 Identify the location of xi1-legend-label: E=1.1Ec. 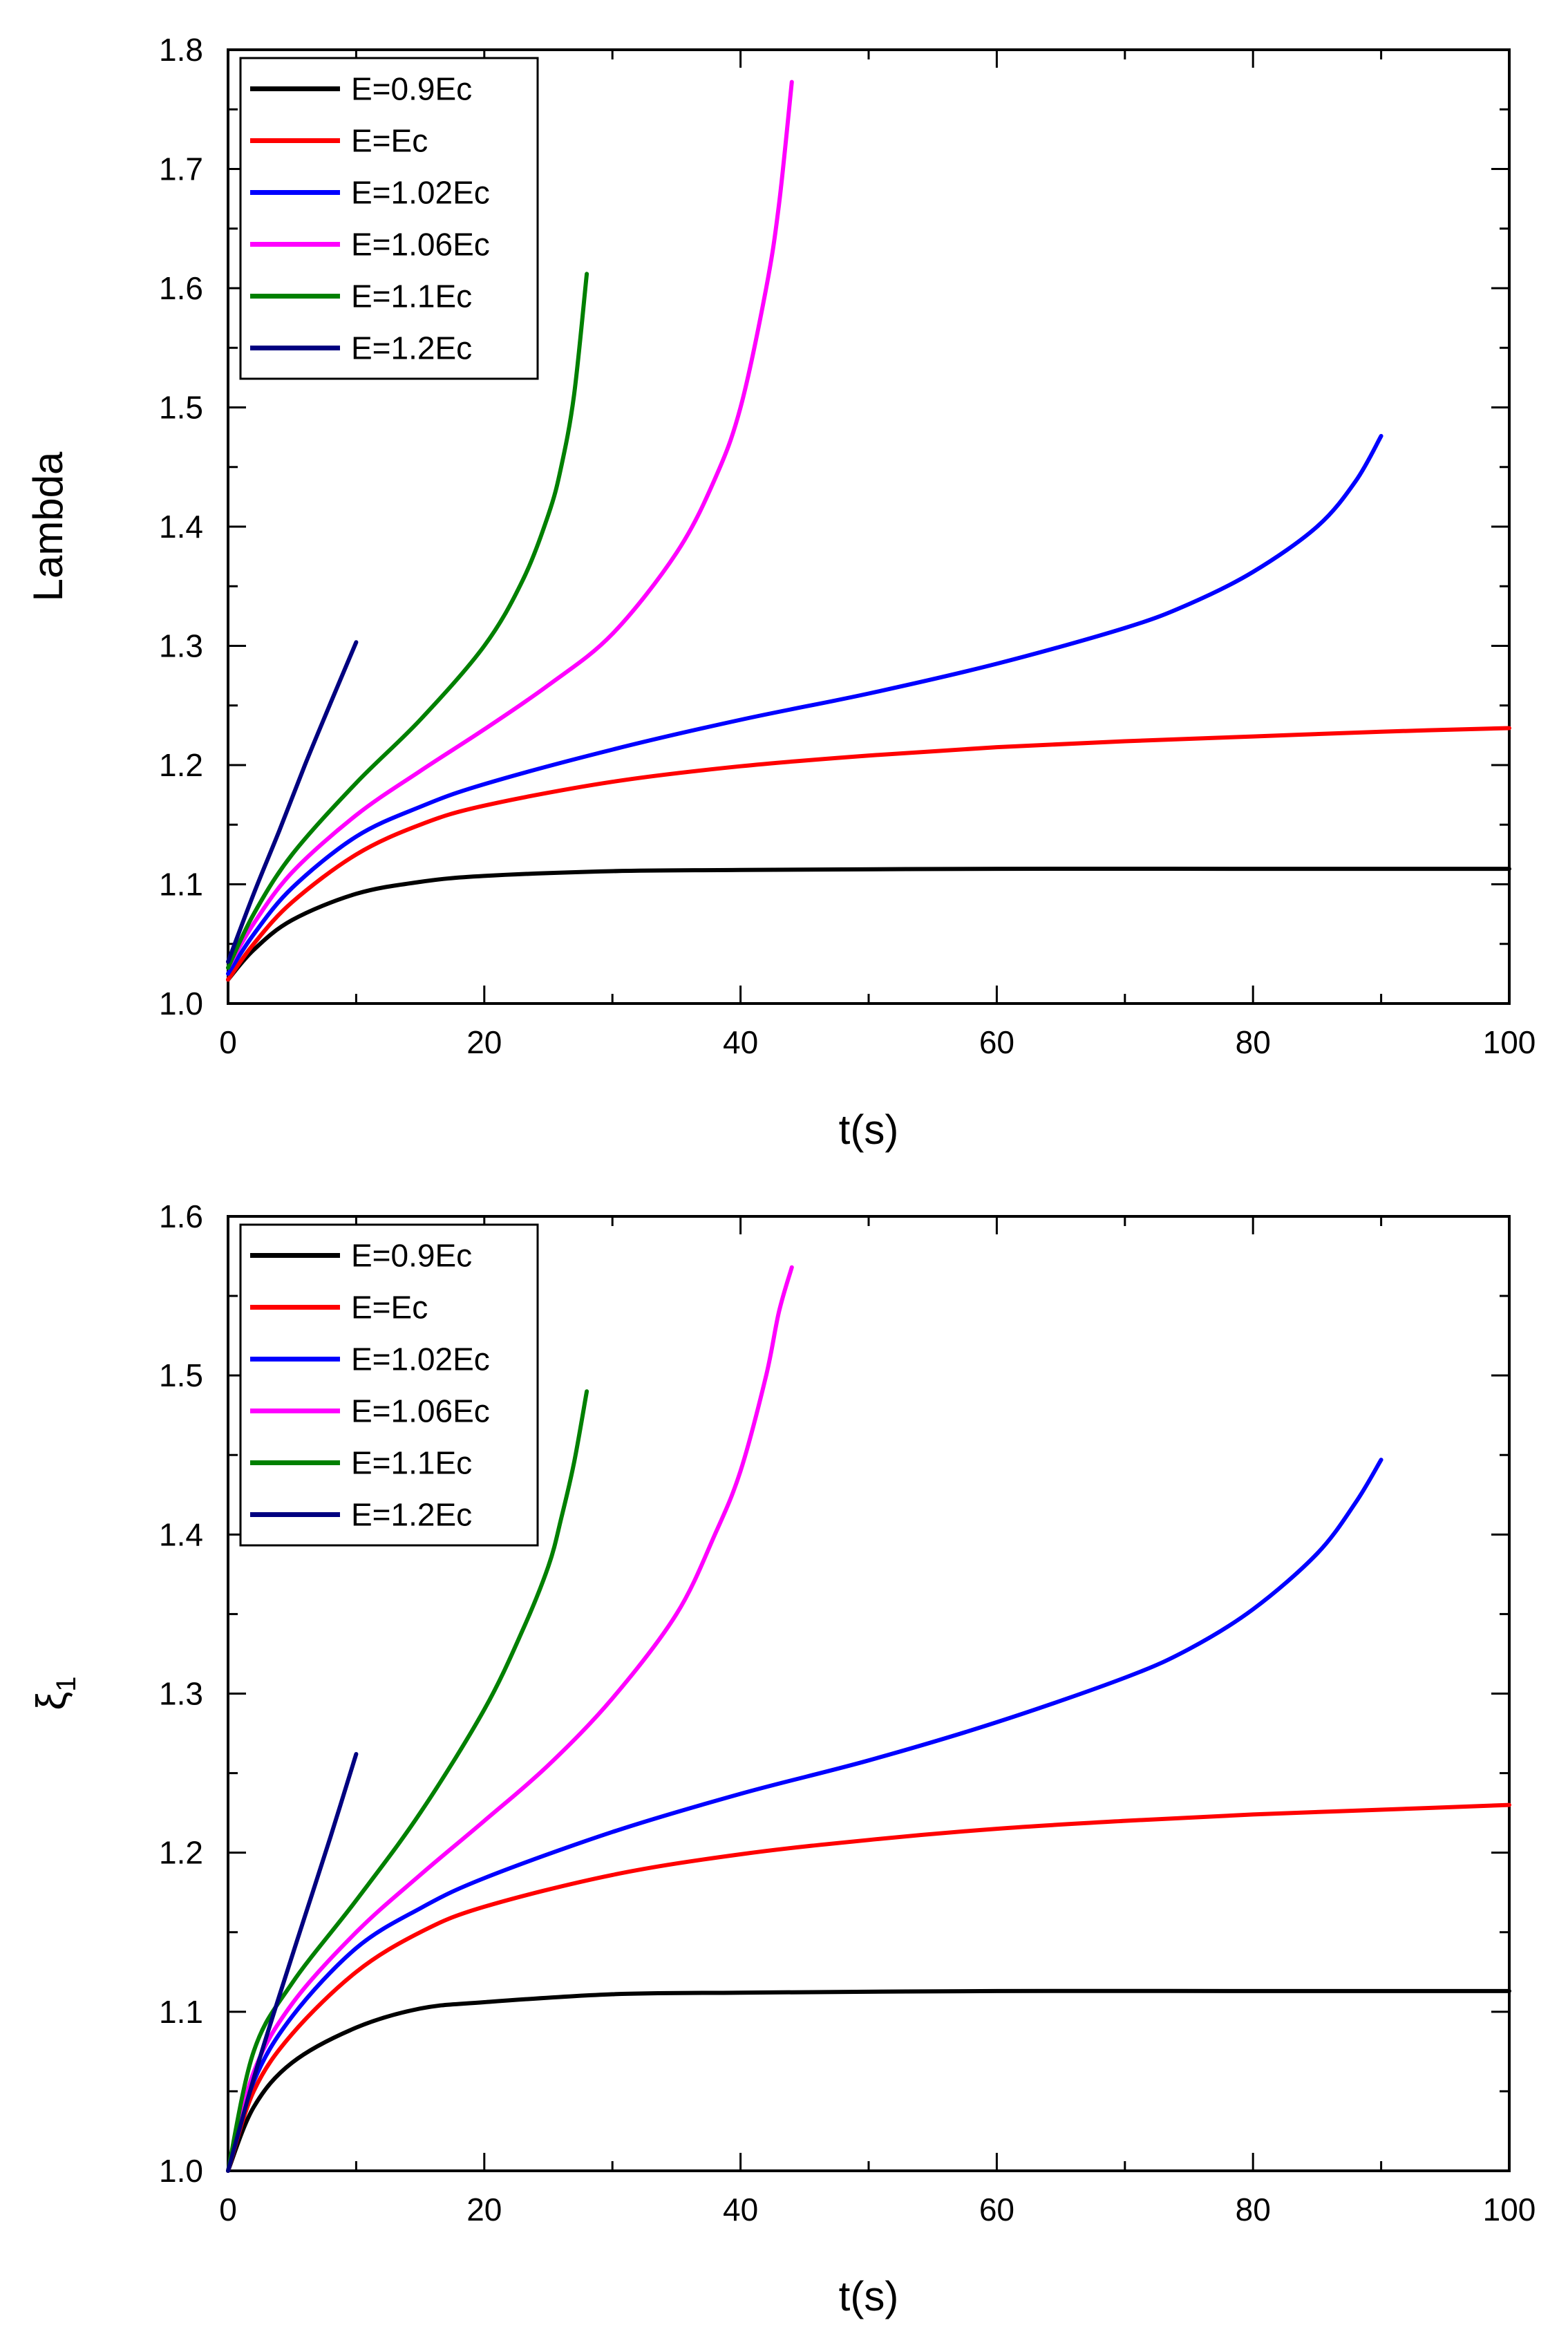
(411, 1463).